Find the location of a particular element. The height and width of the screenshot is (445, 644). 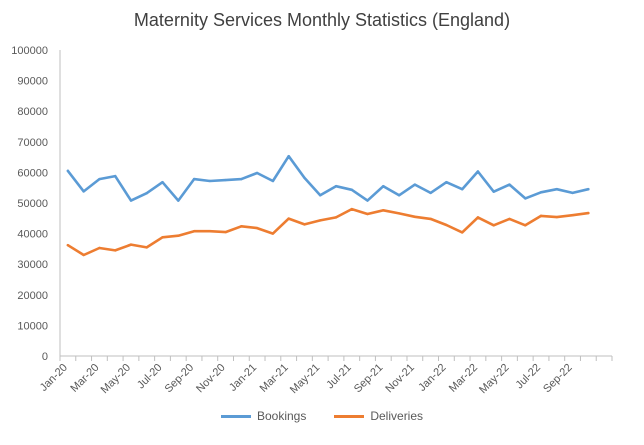

legend-label-bookings: Bookings is located at coordinates (281, 416).